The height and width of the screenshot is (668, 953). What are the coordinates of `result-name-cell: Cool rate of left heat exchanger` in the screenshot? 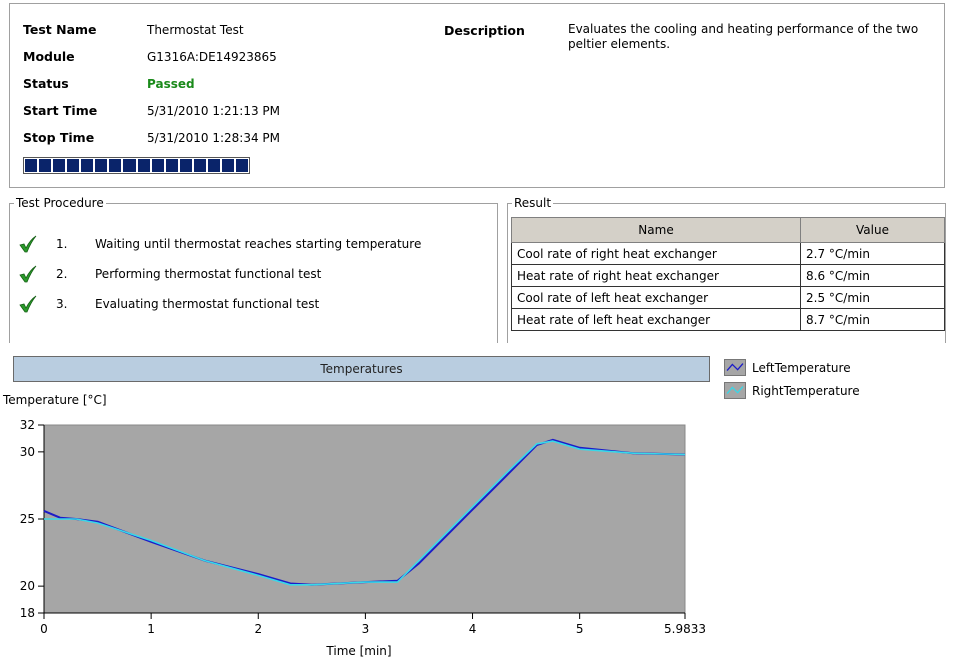 It's located at (656, 297).